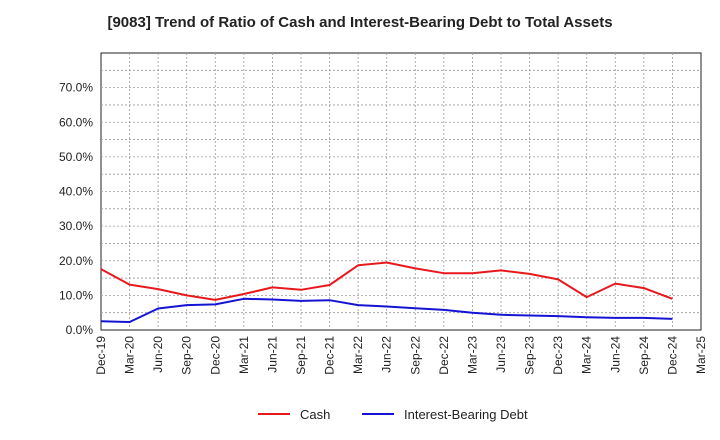 Image resolution: width=720 pixels, height=440 pixels. I want to click on legend-label: Interest-Bearing Debt, so click(466, 414).